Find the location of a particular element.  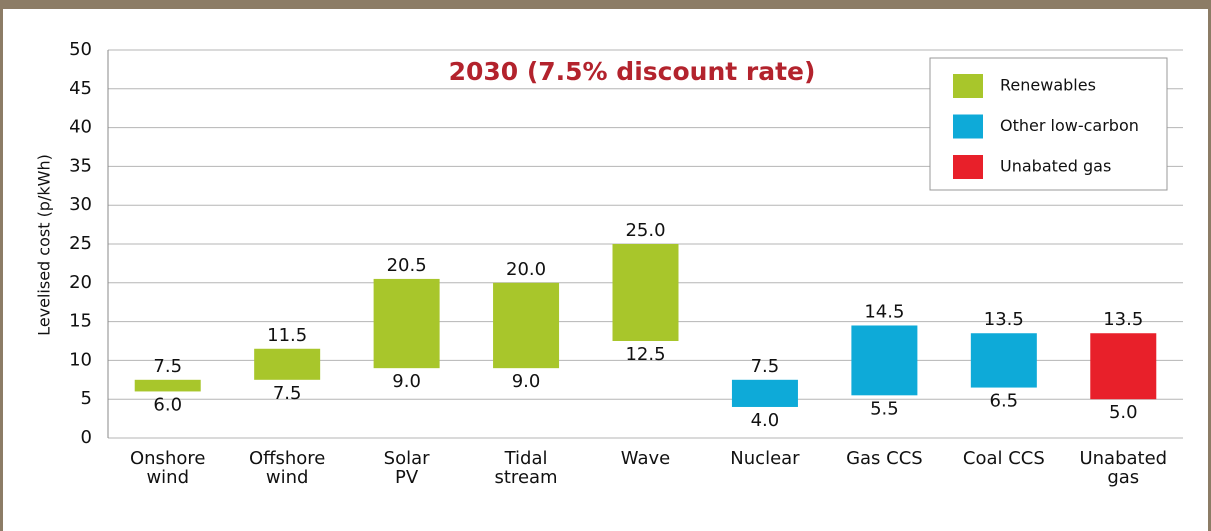

high-label: 25.0 is located at coordinates (645, 230).